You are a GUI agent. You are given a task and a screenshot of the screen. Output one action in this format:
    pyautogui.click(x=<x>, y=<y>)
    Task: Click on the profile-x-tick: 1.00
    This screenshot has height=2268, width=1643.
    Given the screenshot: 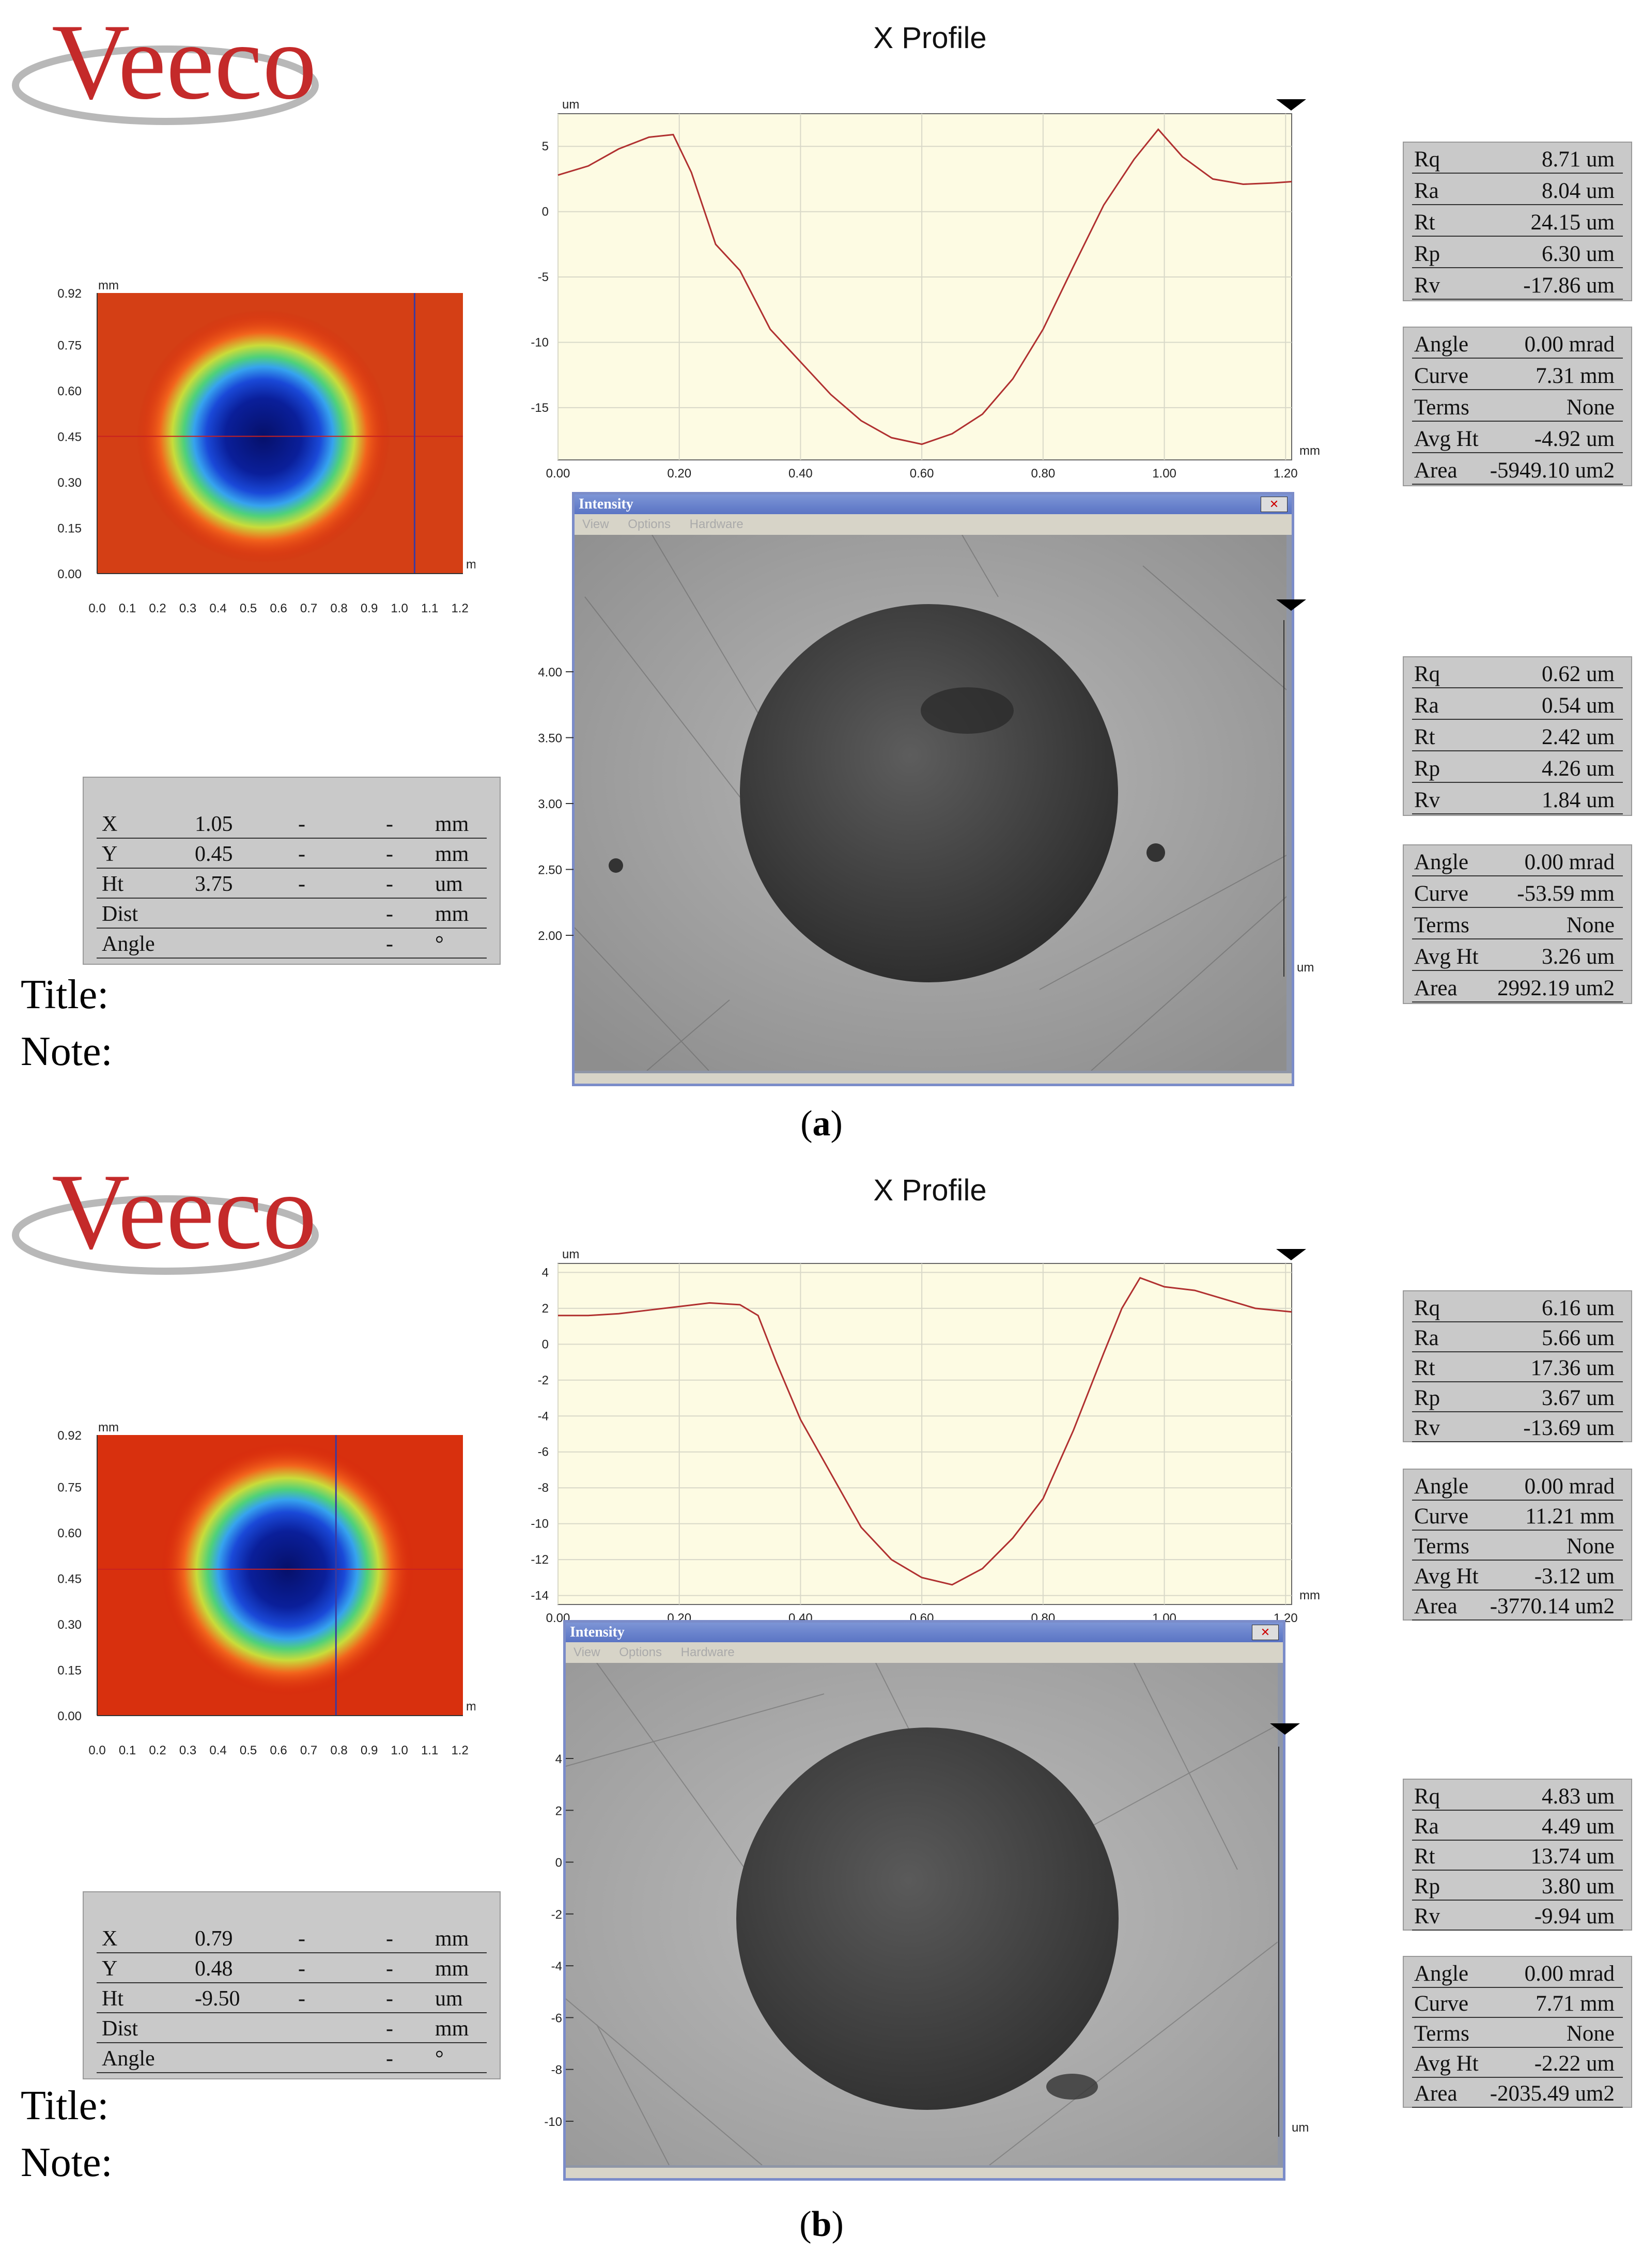 What is the action you would take?
    pyautogui.click(x=1164, y=474)
    